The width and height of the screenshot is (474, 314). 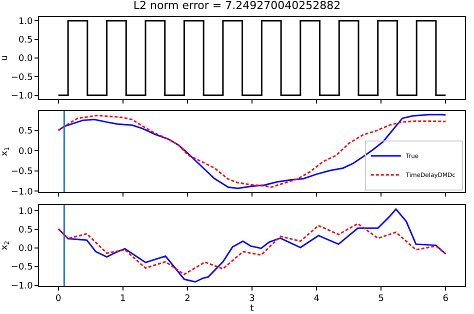 I want to click on x-axis-title: t, so click(x=252, y=309).